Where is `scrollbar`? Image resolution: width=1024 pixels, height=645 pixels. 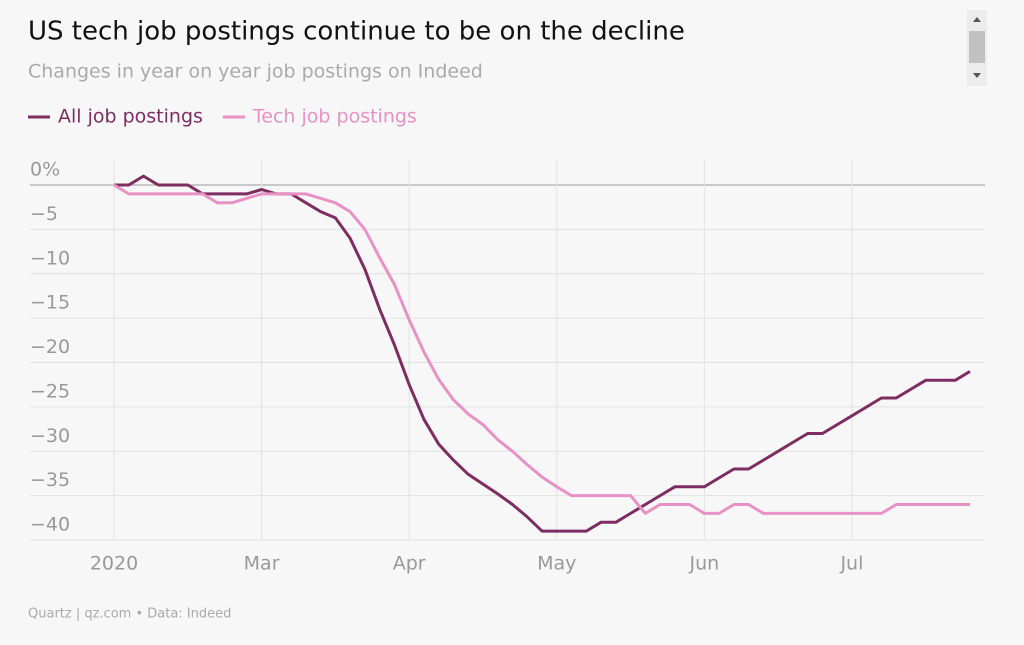 scrollbar is located at coordinates (977, 48).